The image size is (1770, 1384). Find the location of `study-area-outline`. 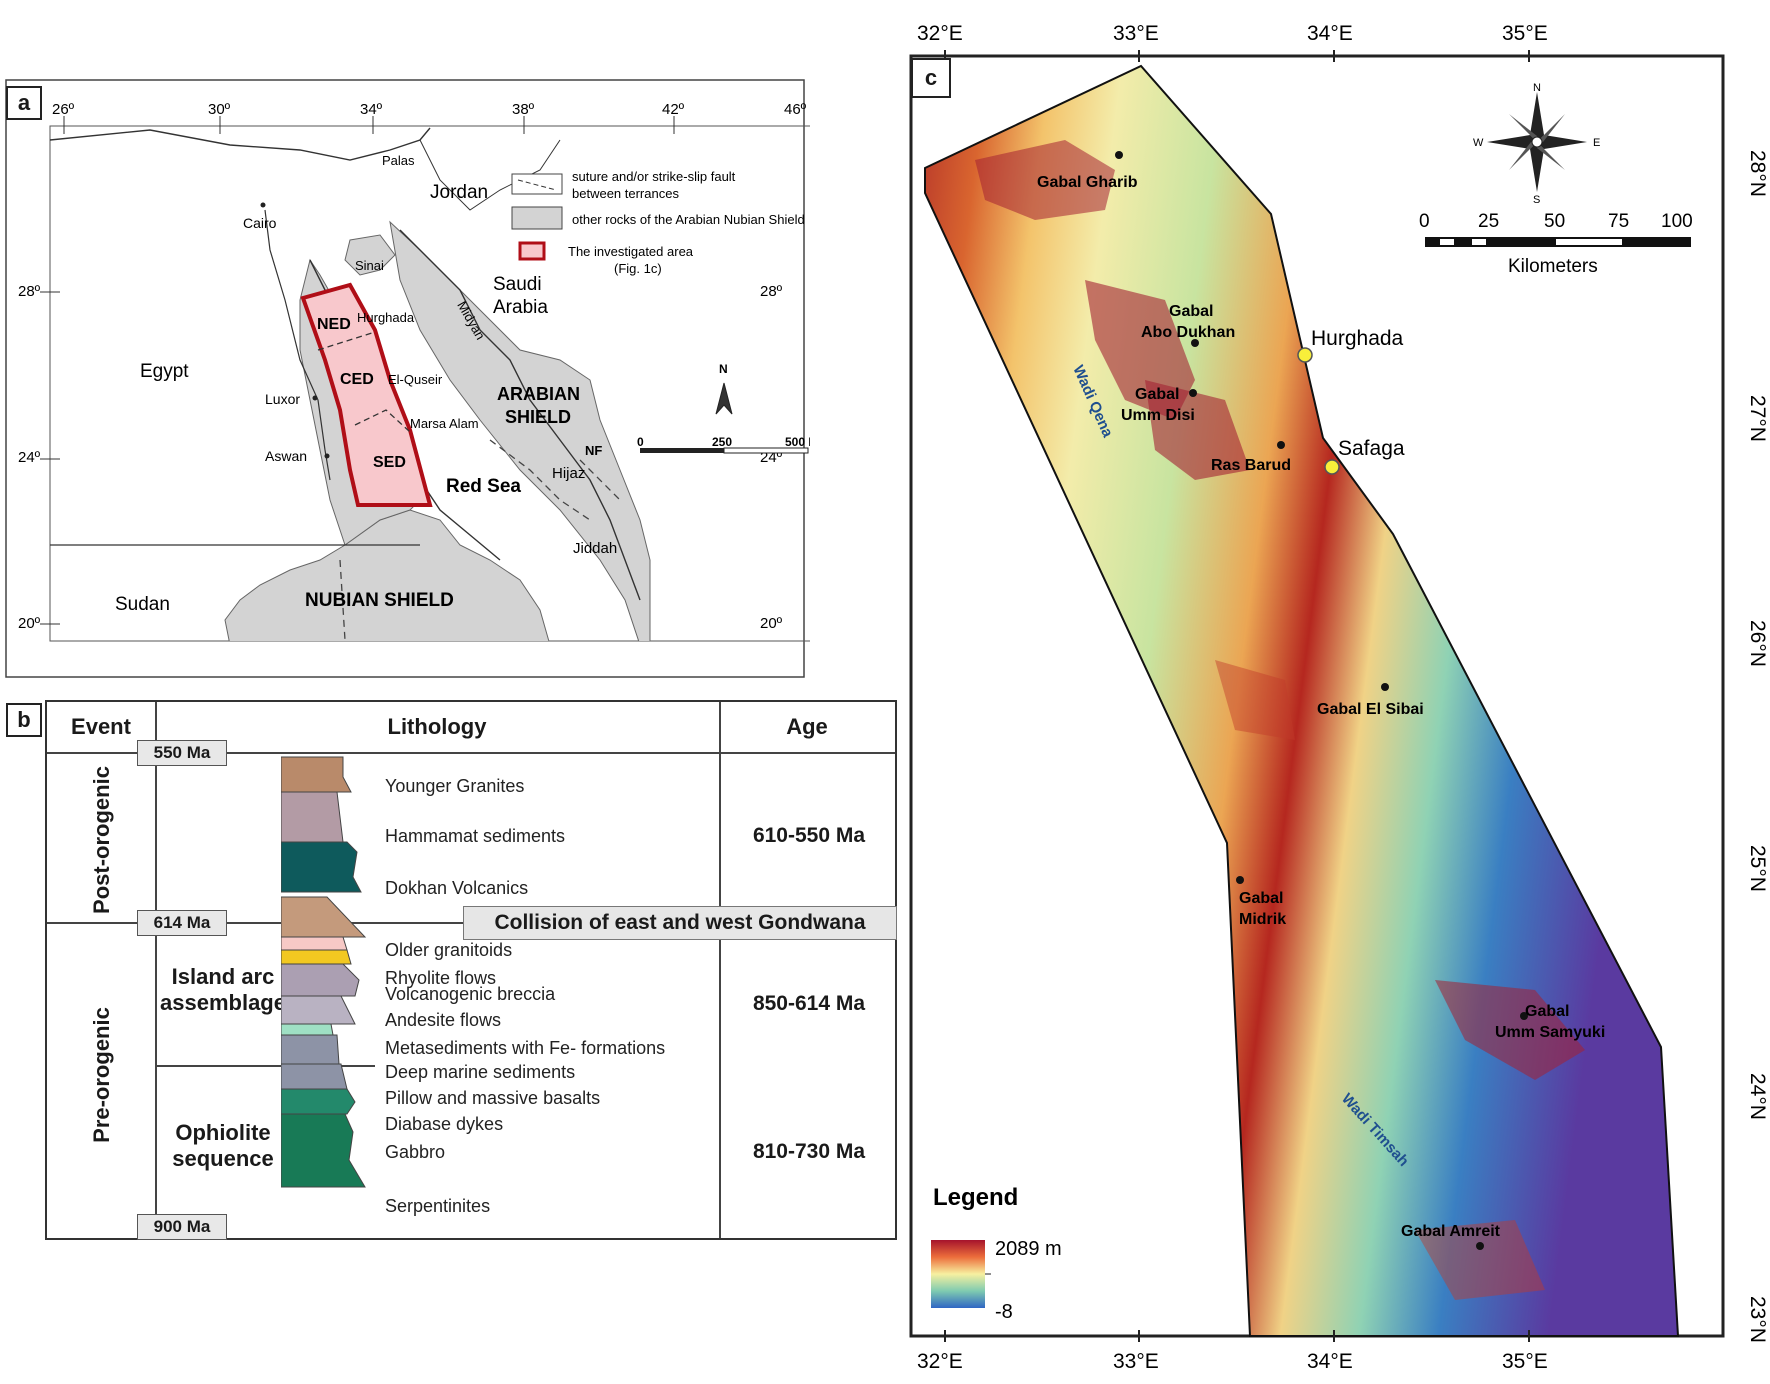

study-area-outline is located at coordinates (366, 394).